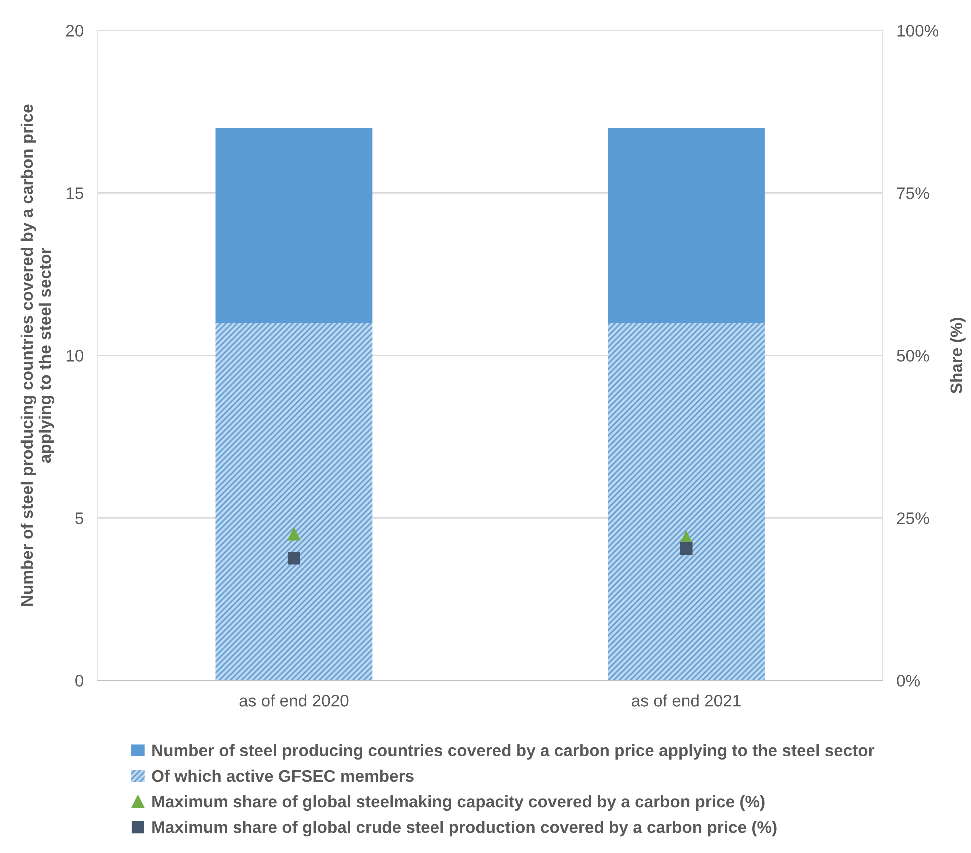  What do you see at coordinates (294, 700) in the screenshot?
I see `x-tick-label: as of end 2020` at bounding box center [294, 700].